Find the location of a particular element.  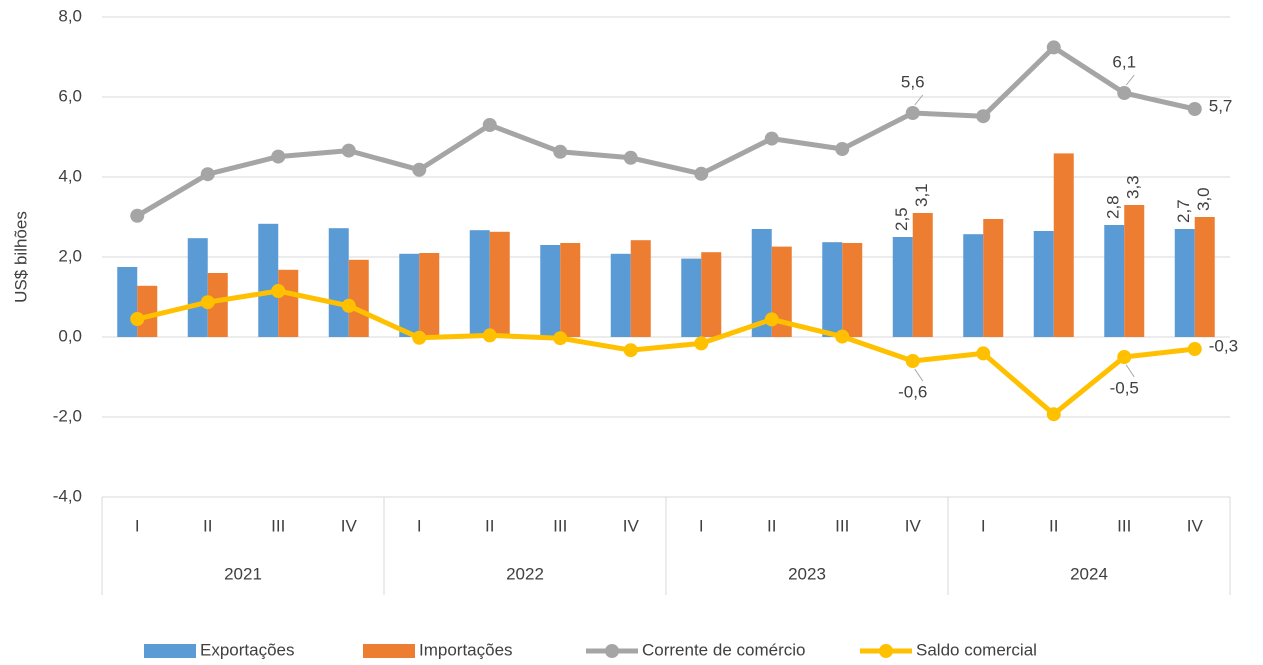

data-label: -0,3 is located at coordinates (1223, 345).